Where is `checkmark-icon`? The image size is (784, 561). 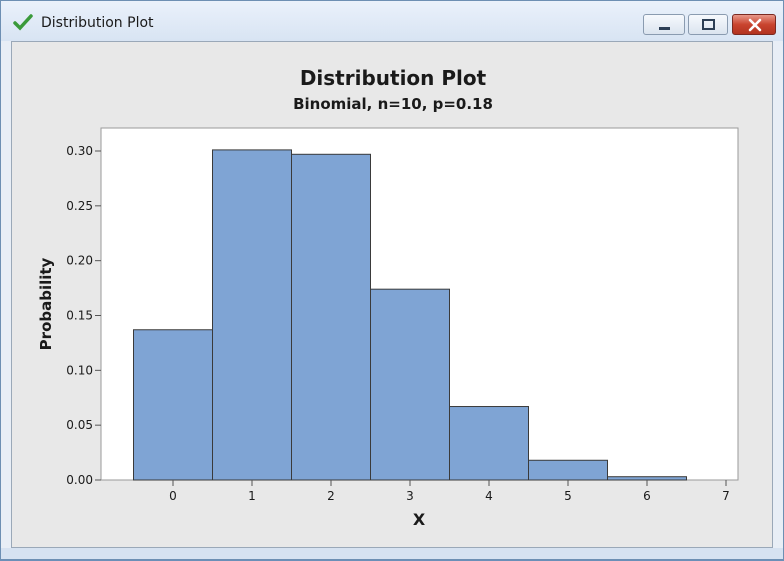 checkmark-icon is located at coordinates (23, 22).